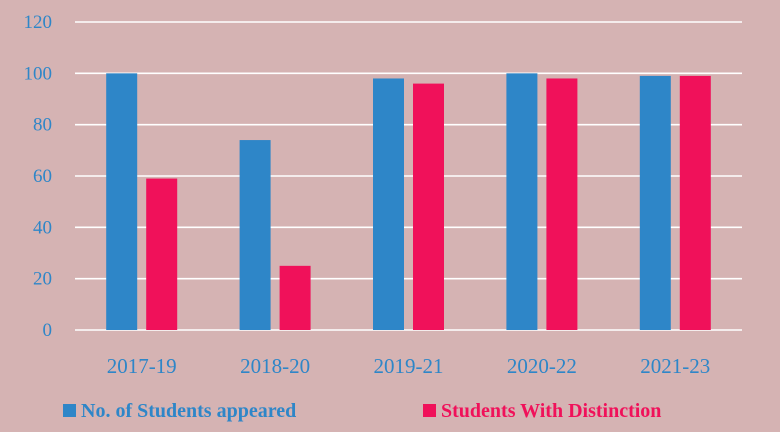 This screenshot has width=780, height=432. Describe the element at coordinates (429, 410) in the screenshot. I see `legend-swatch-distinction` at that location.